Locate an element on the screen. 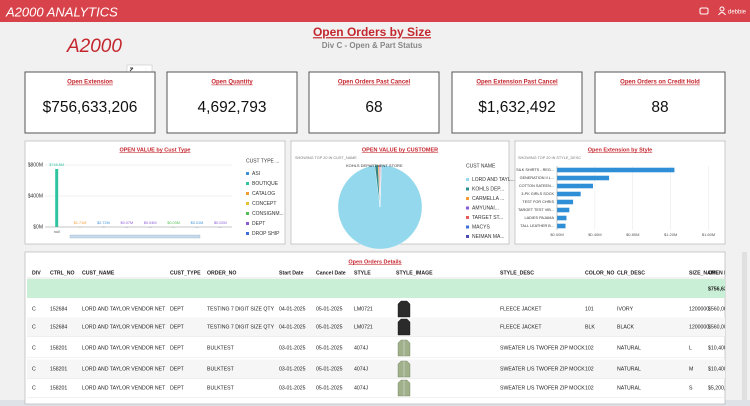 Image resolution: width=750 pixels, height=406 pixels. chart-title: OPEN VALUE by Cust Type is located at coordinates (154, 150).